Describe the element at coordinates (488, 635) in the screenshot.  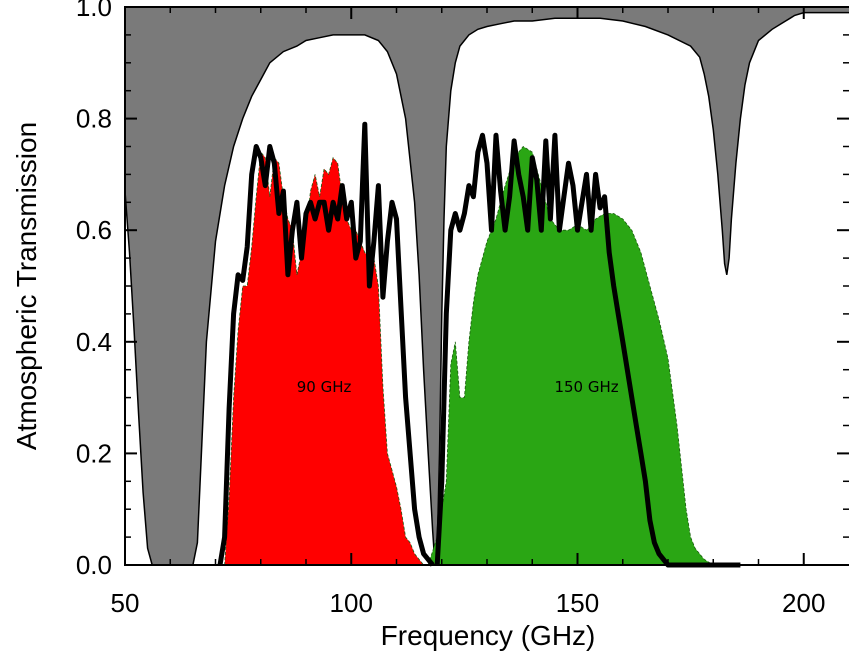
I see `x-axis-title: Frequency (GHz)` at that location.